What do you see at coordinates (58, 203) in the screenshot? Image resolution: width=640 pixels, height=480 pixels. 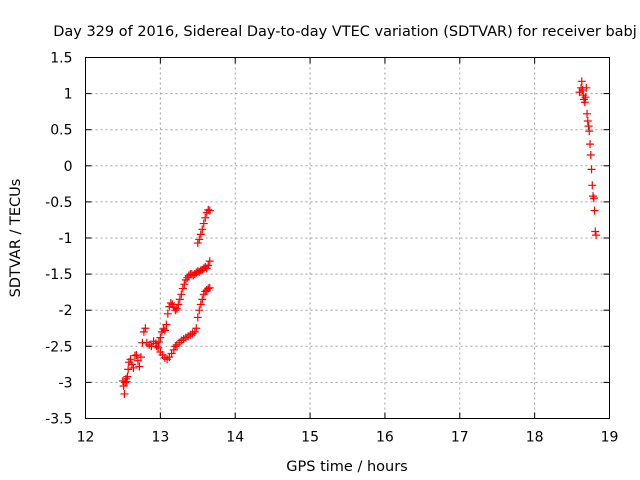 I see `y-tick-label: -0.5` at bounding box center [58, 203].